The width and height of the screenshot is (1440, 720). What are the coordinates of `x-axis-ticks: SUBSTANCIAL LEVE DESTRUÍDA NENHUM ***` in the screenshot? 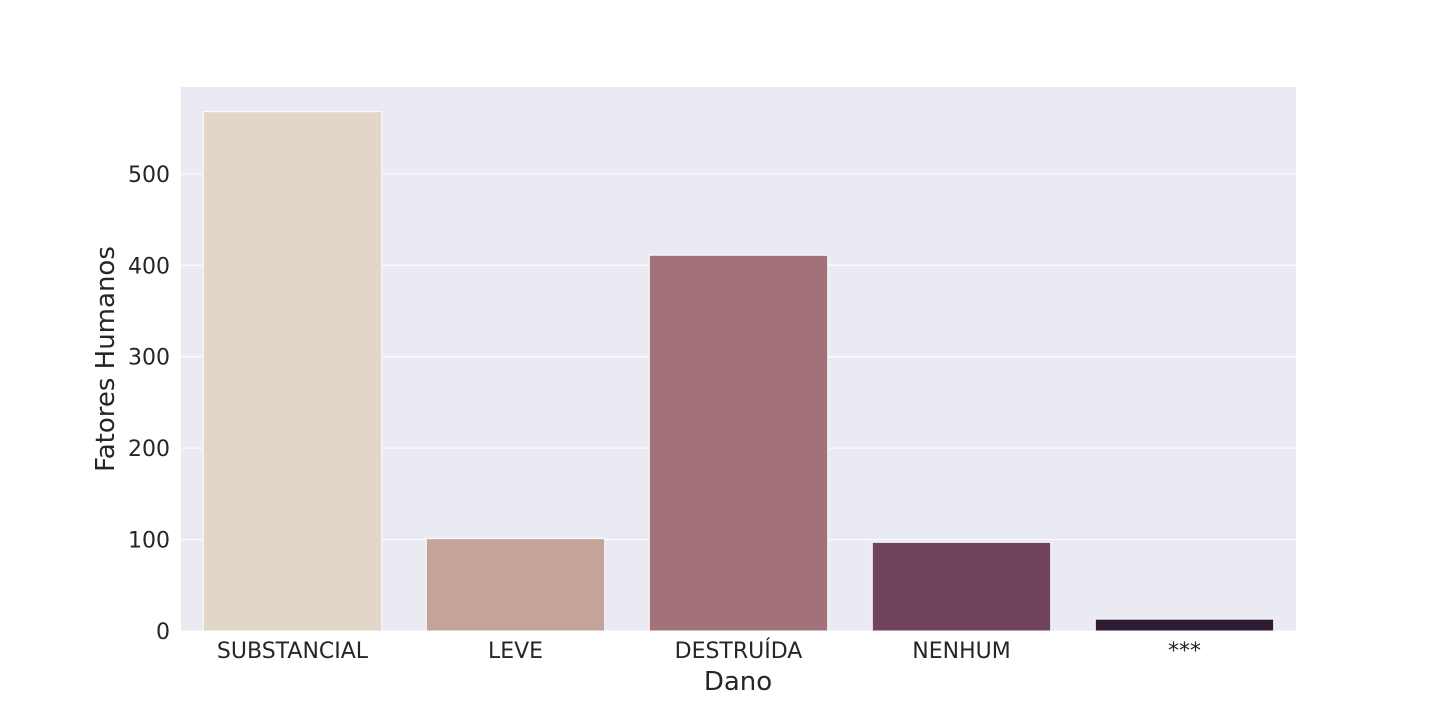 It's located at (709, 651).